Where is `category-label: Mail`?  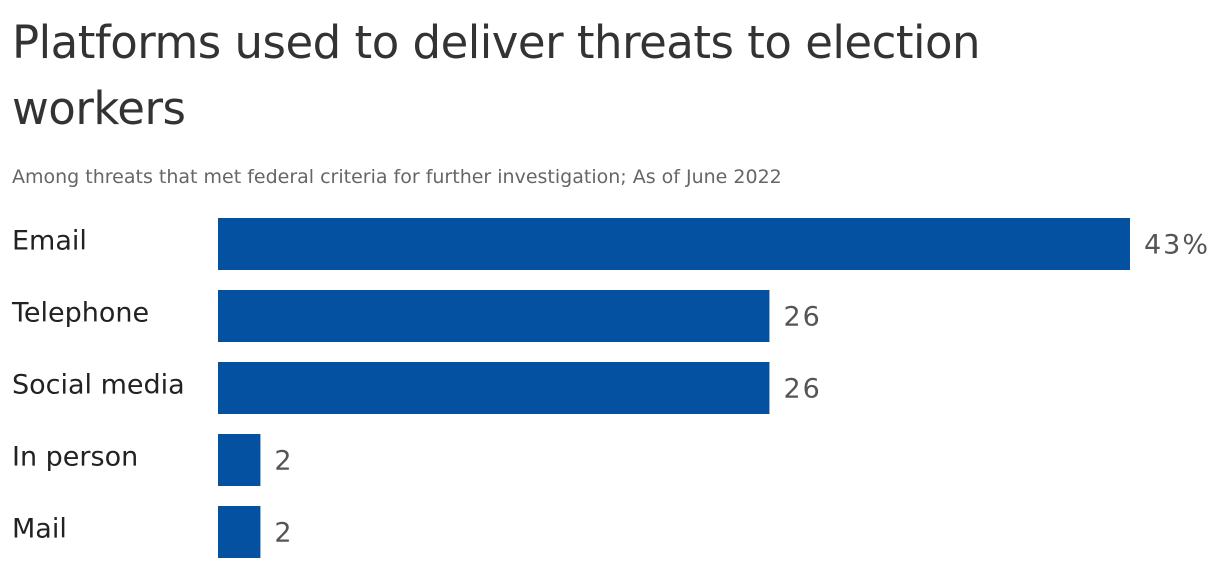
category-label: Mail is located at coordinates (39, 529).